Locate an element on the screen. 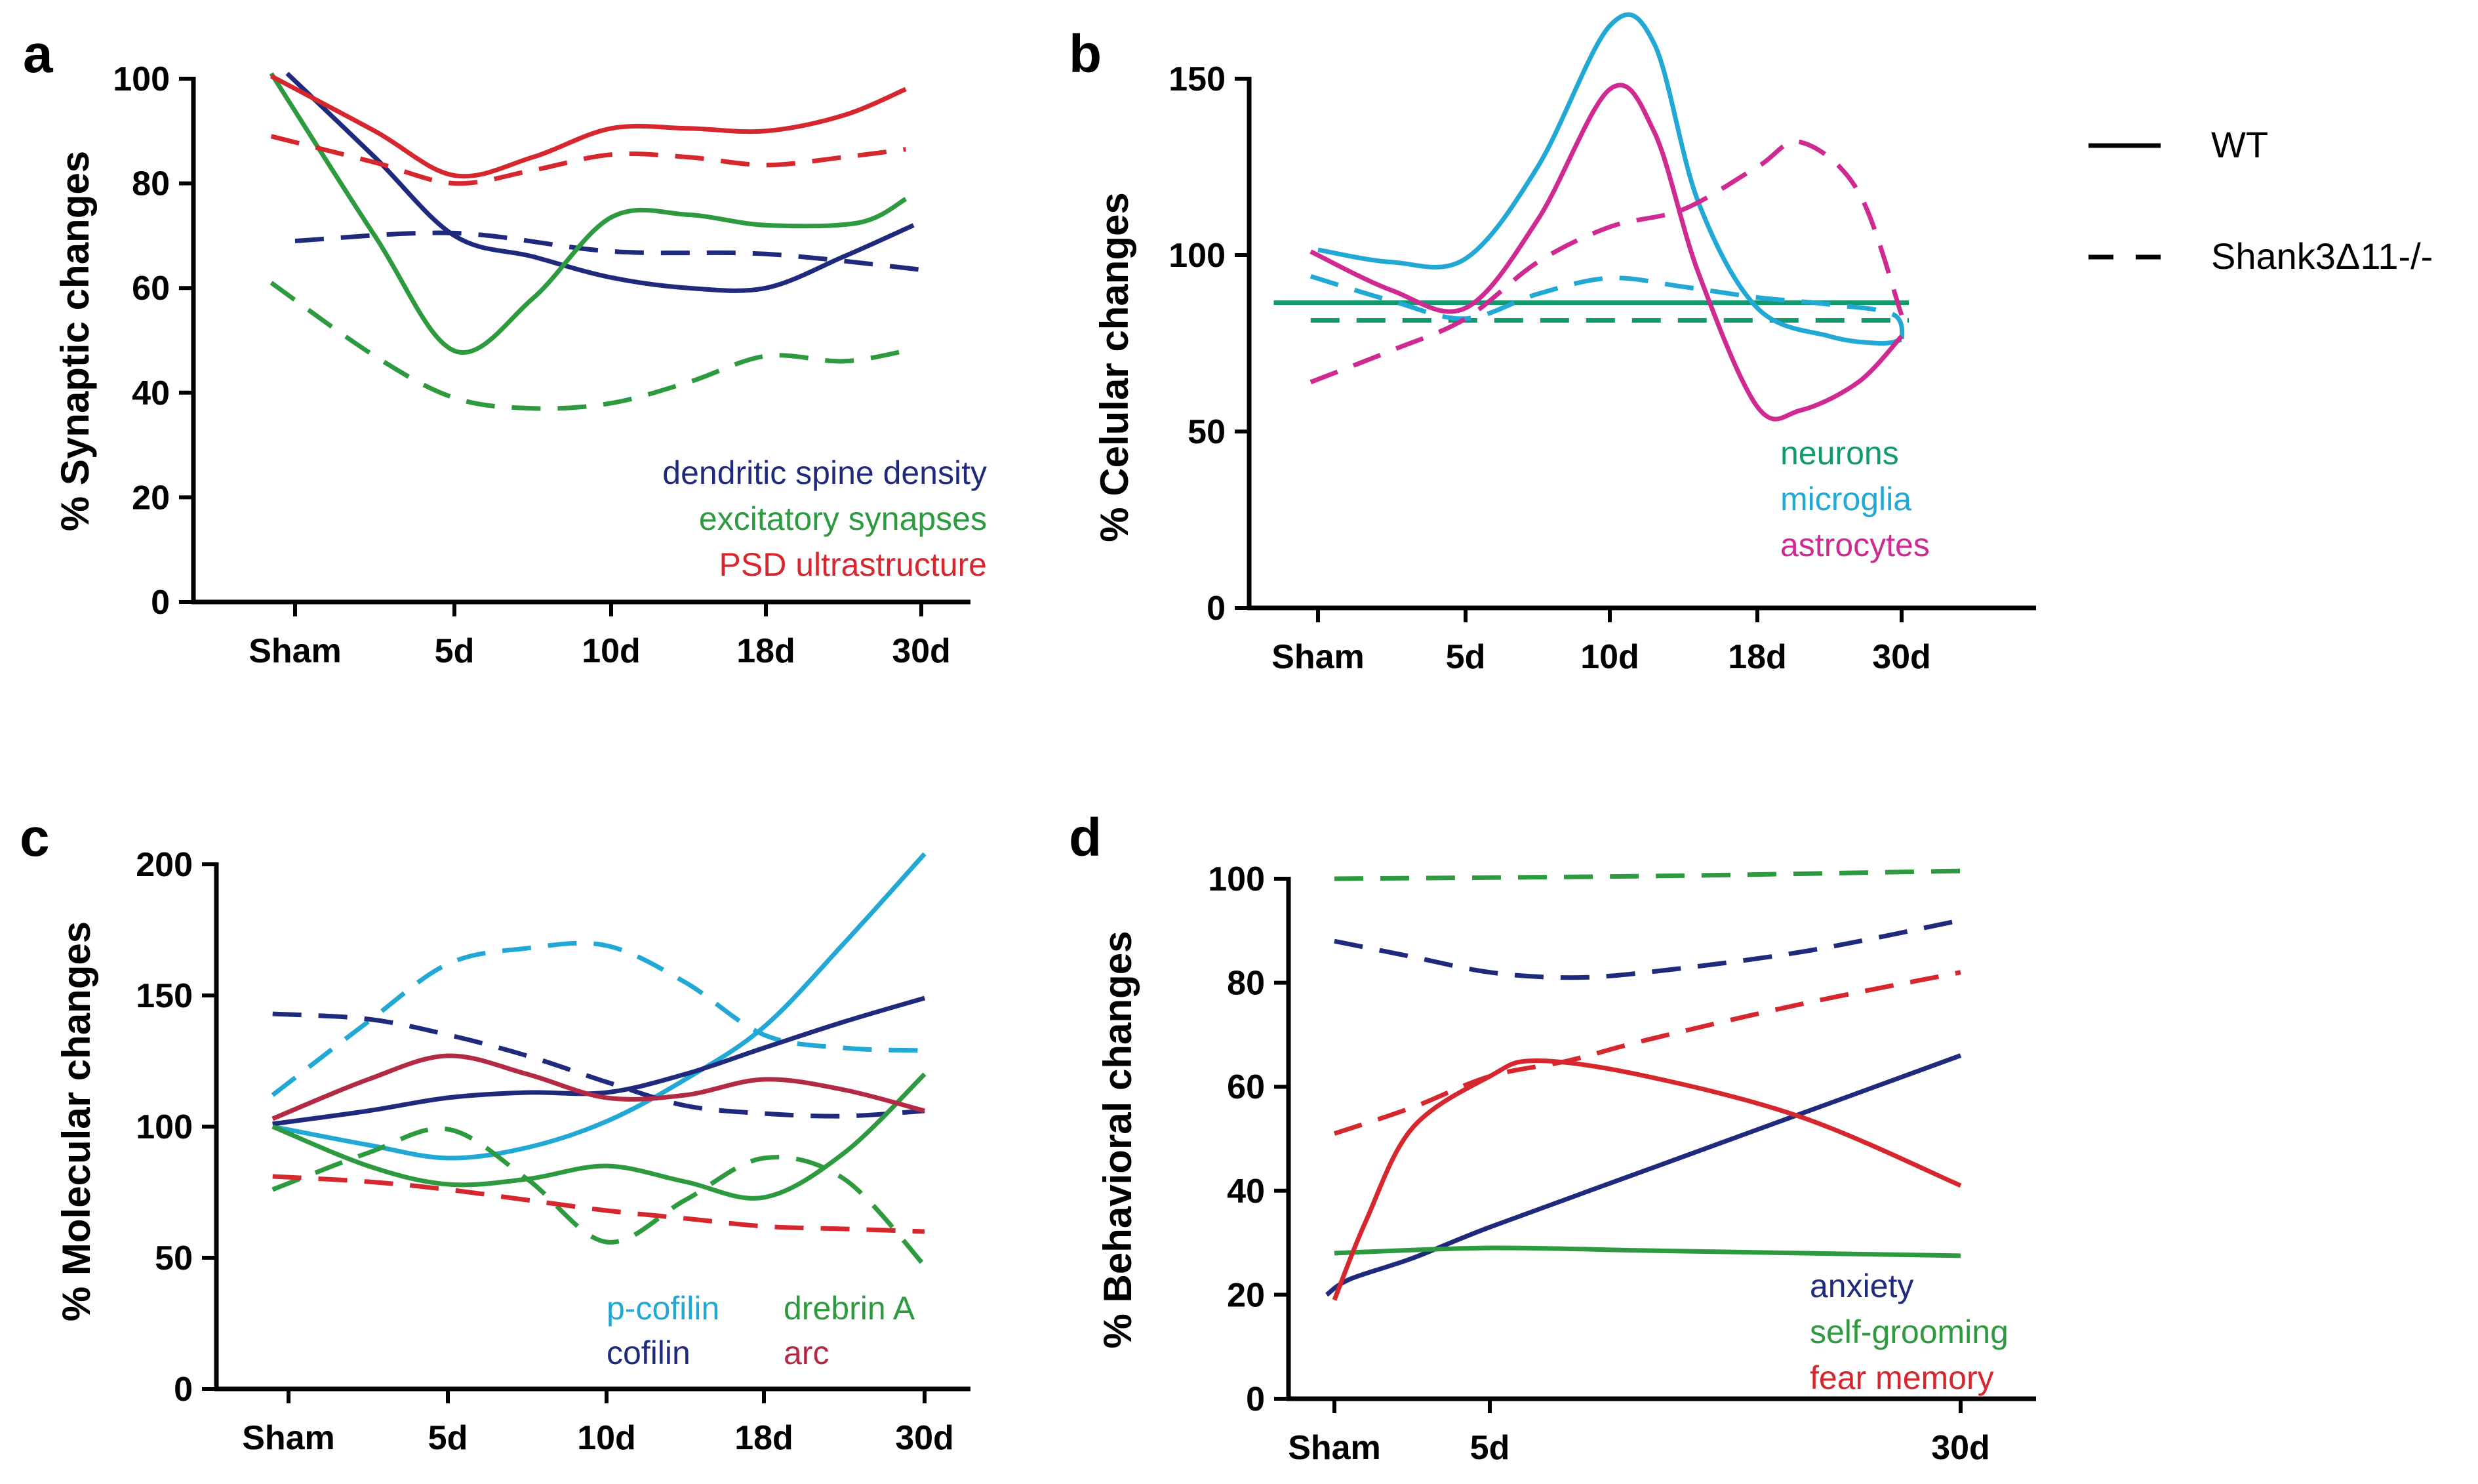  series-self-grooming-shank3 is located at coordinates (1647, 874).